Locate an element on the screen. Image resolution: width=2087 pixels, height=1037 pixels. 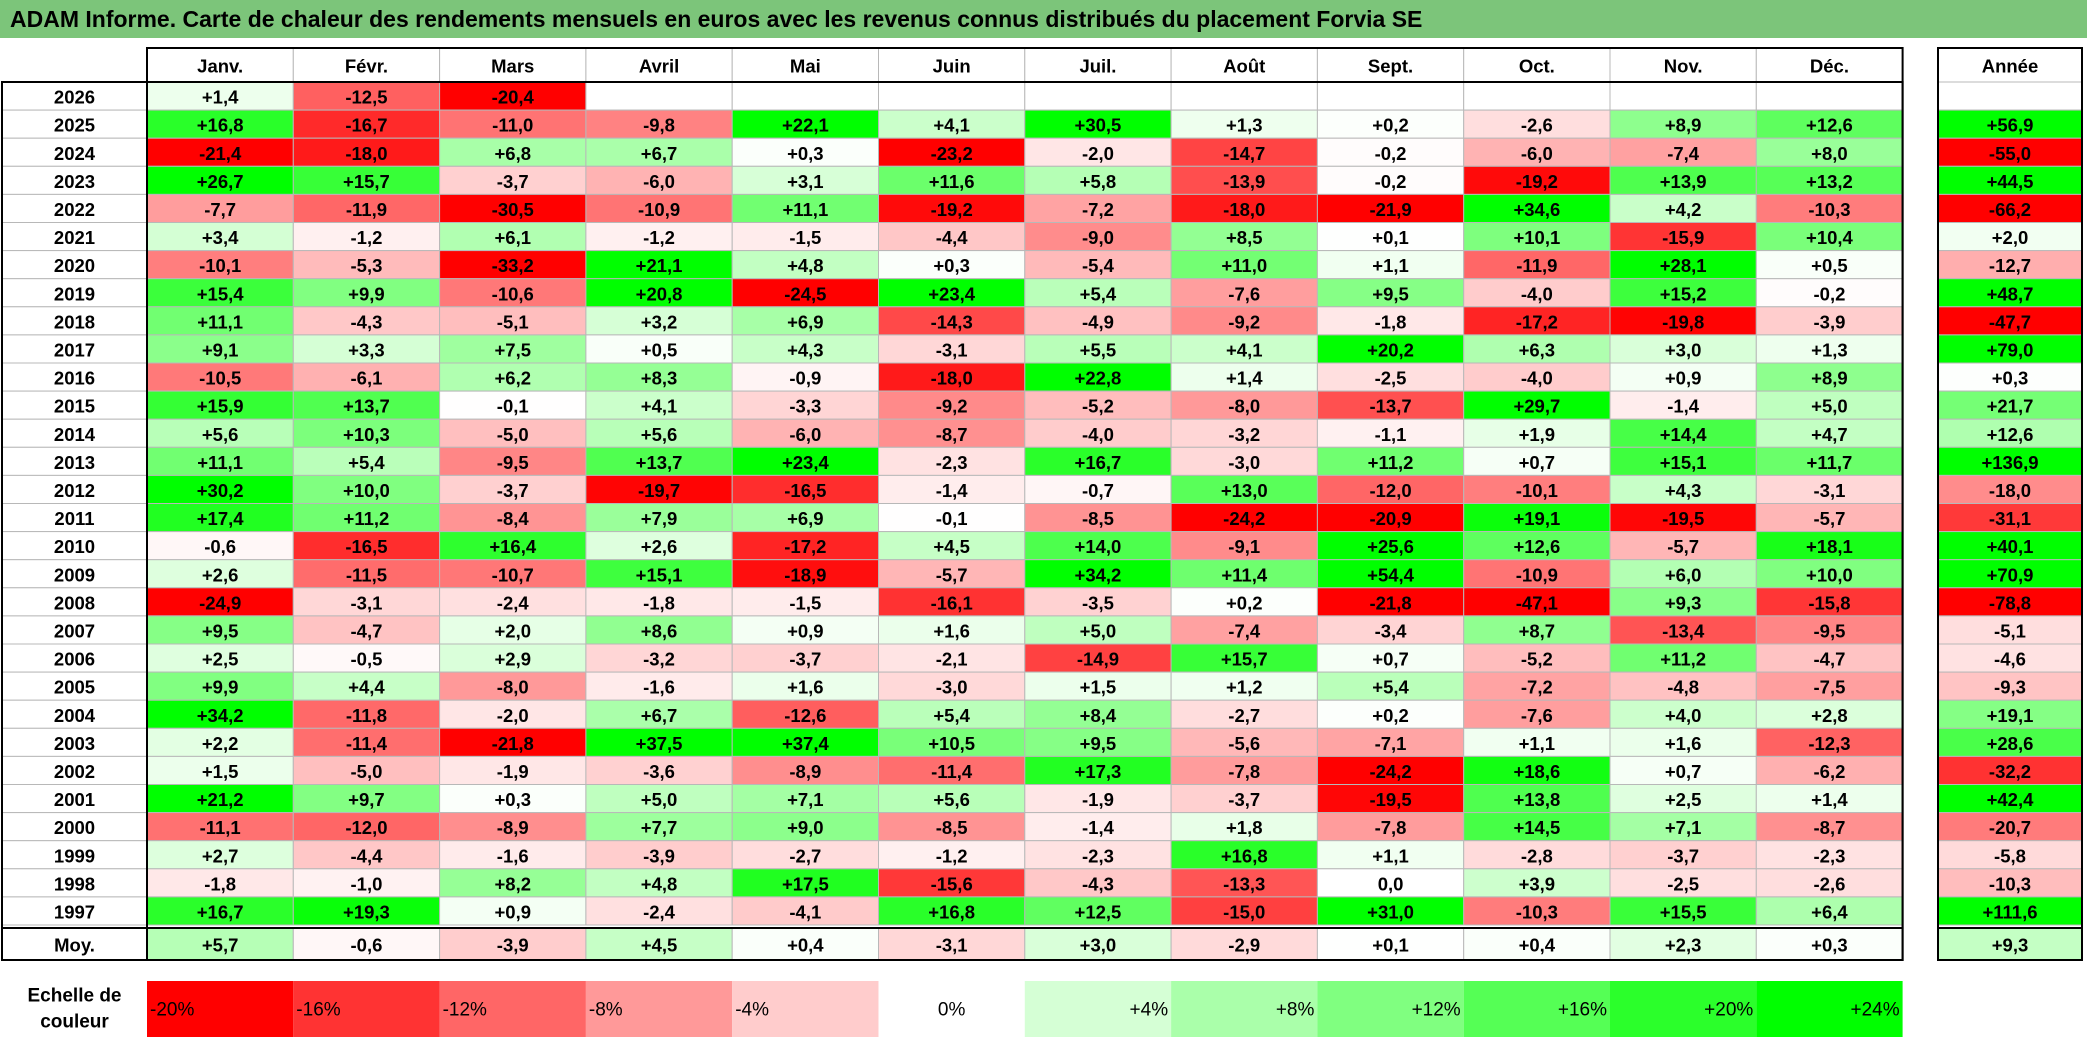
cell-value: +19,1 is located at coordinates (1536, 518).